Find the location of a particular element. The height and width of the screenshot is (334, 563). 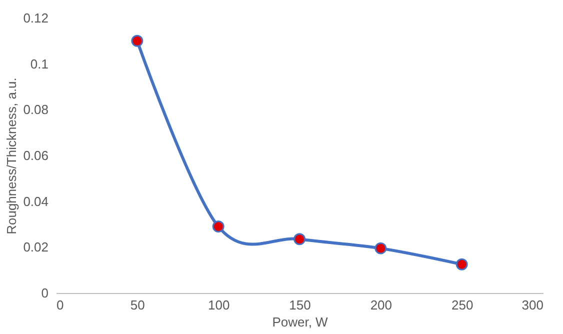

x-tick-label: 150 is located at coordinates (300, 305).